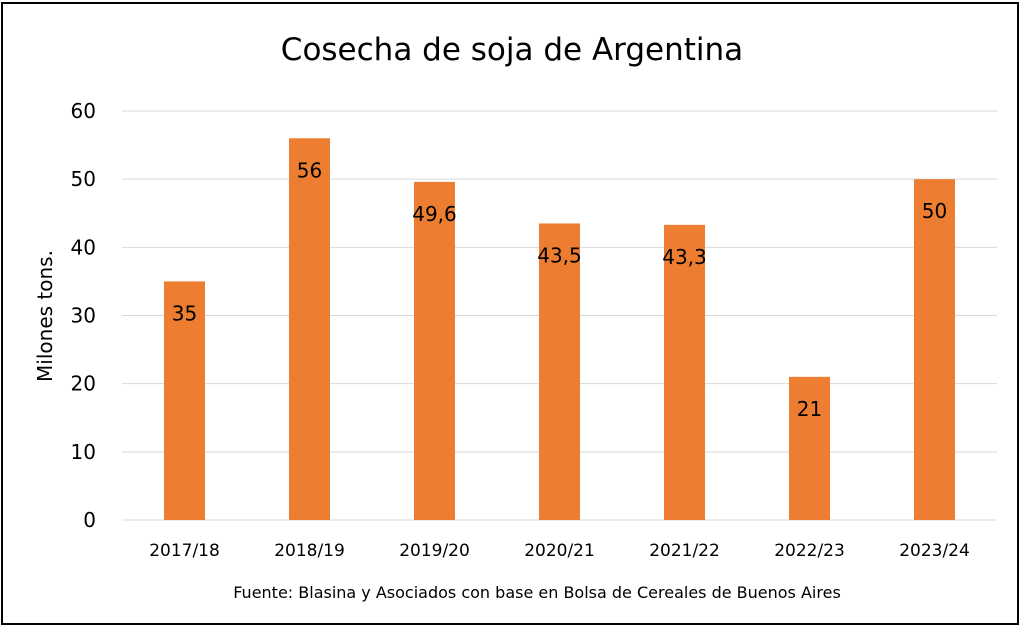  Describe the element at coordinates (559, 255) in the screenshot. I see `data-label: 43,5` at that location.